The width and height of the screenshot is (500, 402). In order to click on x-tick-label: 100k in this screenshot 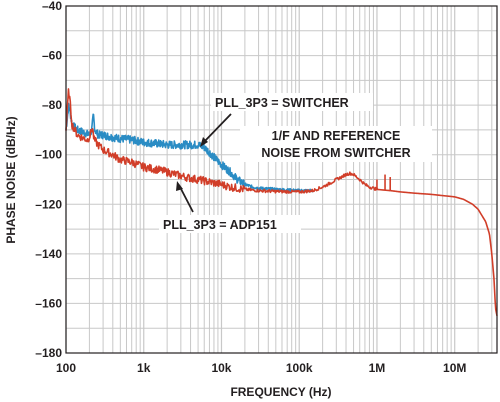, I will do `click(299, 368)`.